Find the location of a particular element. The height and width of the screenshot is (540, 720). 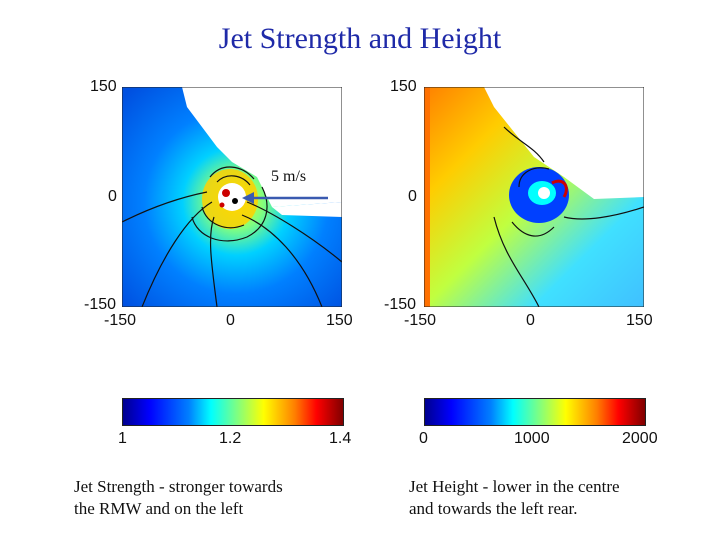

left-cbar-tick-min: 1 is located at coordinates (122, 438).